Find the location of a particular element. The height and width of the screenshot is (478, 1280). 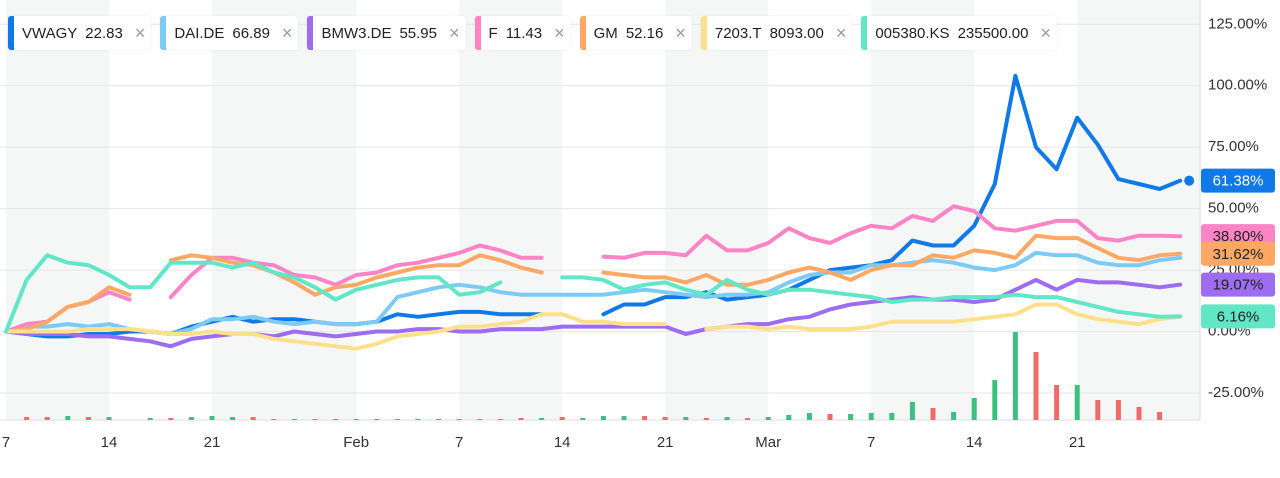

legend-name: BMW3.DE is located at coordinates (356, 33).